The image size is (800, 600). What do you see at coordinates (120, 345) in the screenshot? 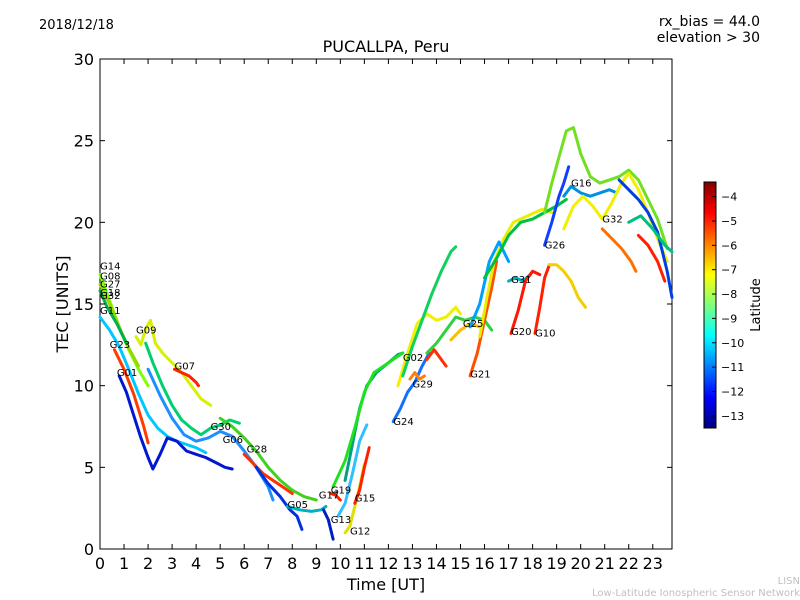
I see `sat-label-g23: G23` at bounding box center [120, 345].